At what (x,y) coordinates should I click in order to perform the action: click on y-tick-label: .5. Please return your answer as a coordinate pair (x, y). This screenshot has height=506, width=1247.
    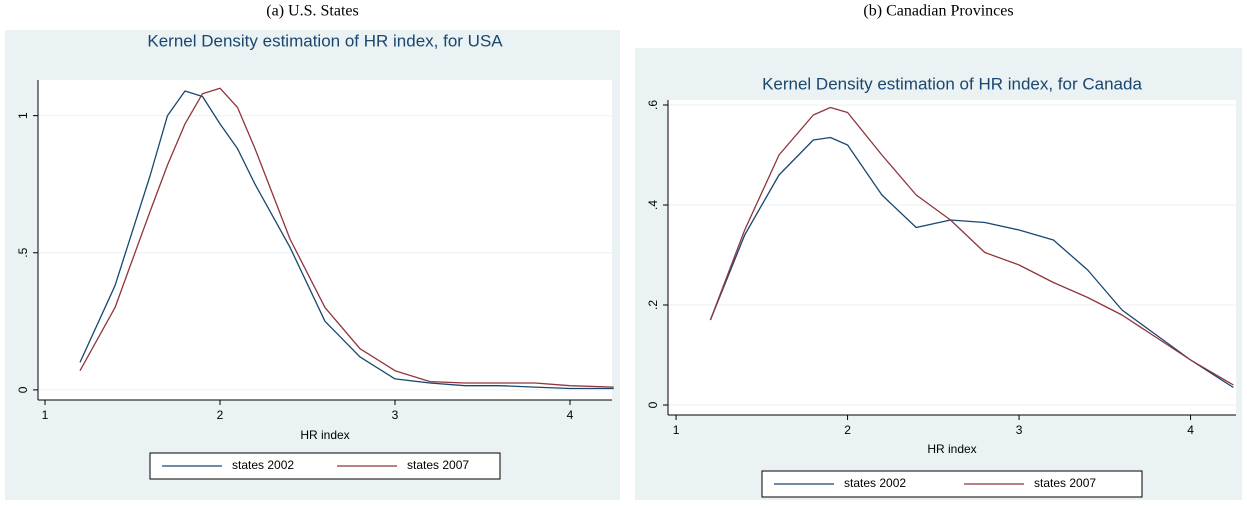
    Looking at the image, I should click on (23, 252).